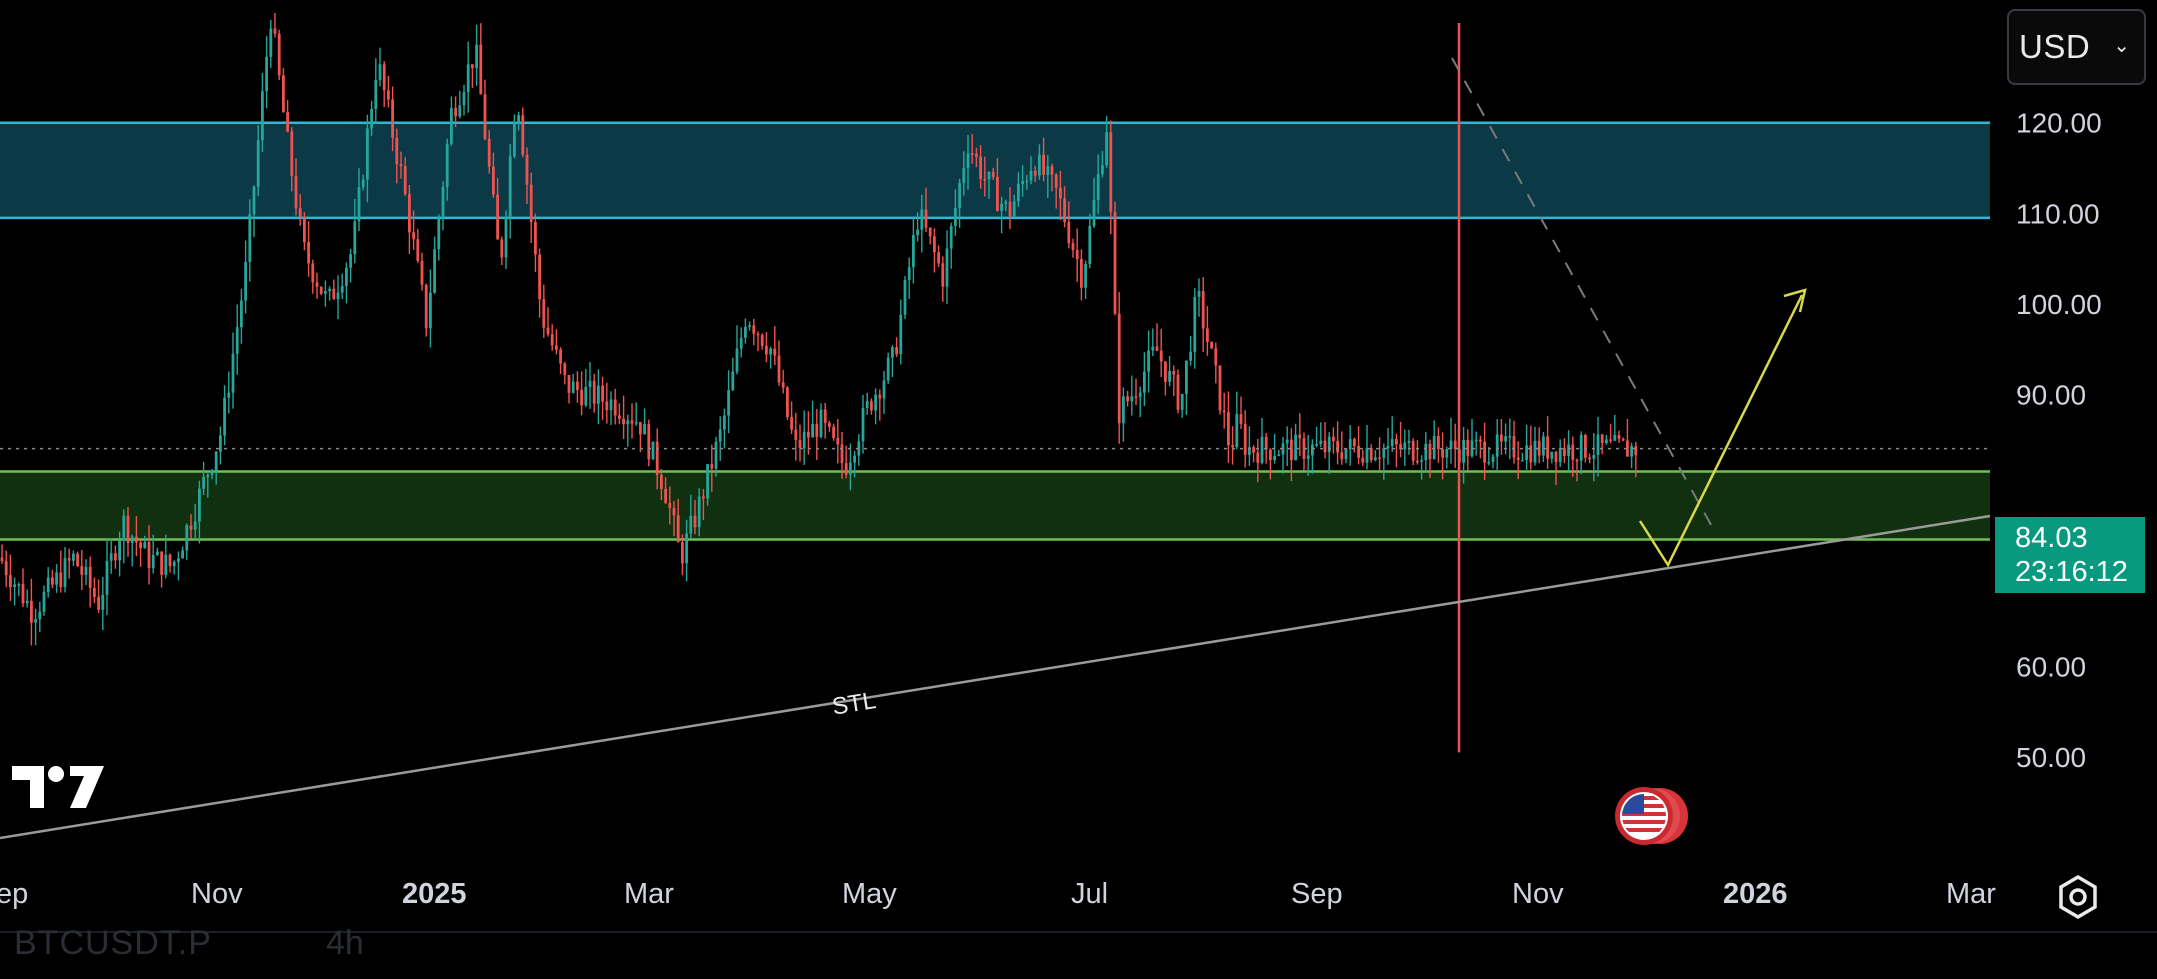  What do you see at coordinates (854, 704) in the screenshot?
I see `trendline-label: STL` at bounding box center [854, 704].